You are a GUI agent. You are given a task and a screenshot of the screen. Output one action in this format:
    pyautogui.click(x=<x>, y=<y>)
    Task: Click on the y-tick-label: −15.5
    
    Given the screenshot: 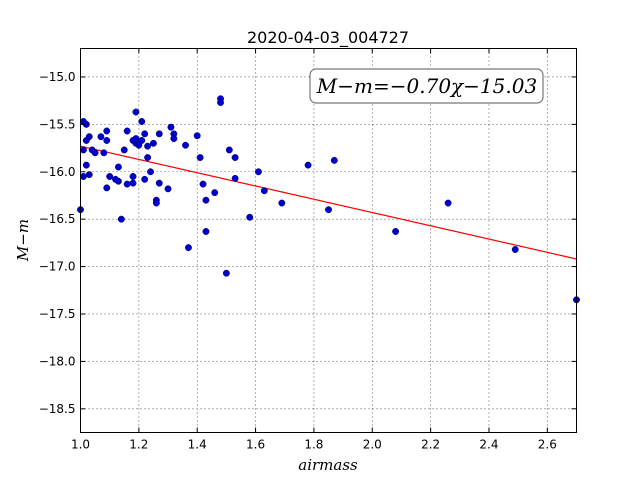 What is the action you would take?
    pyautogui.click(x=57, y=124)
    